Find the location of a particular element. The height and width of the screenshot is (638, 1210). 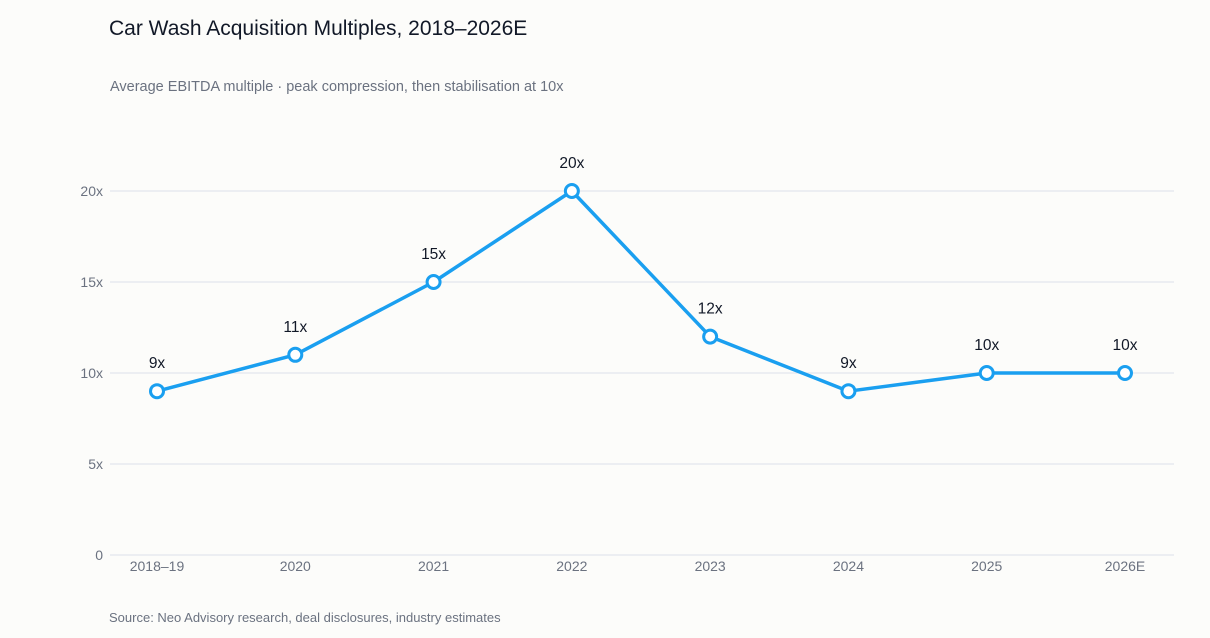

x-tick-label: 2018–19 is located at coordinates (157, 566).